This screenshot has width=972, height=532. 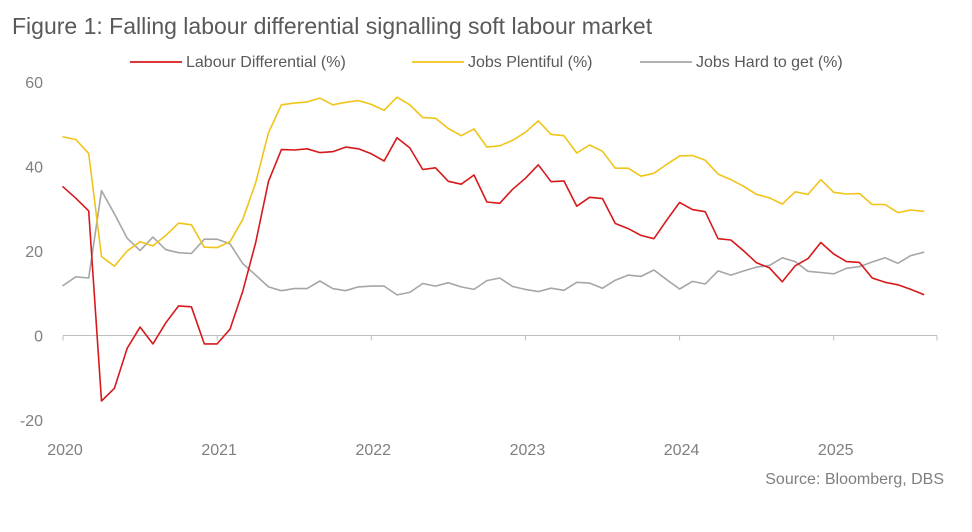 I want to click on y-axis: 60 40 20 0 -20, so click(x=31, y=252).